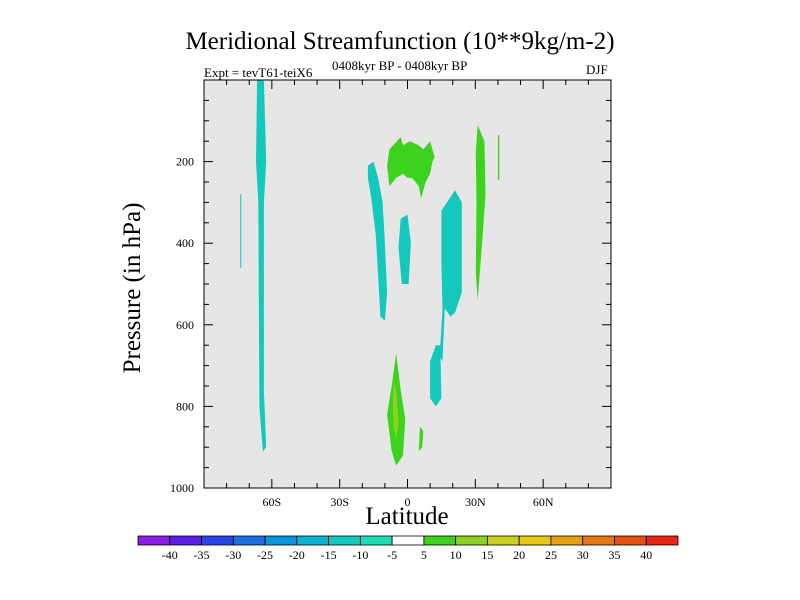 Image resolution: width=800 pixels, height=600 pixels. What do you see at coordinates (400, 65) in the screenshot?
I see `chart-subtitle: 0408kyr BP - 0408kyr BP` at bounding box center [400, 65].